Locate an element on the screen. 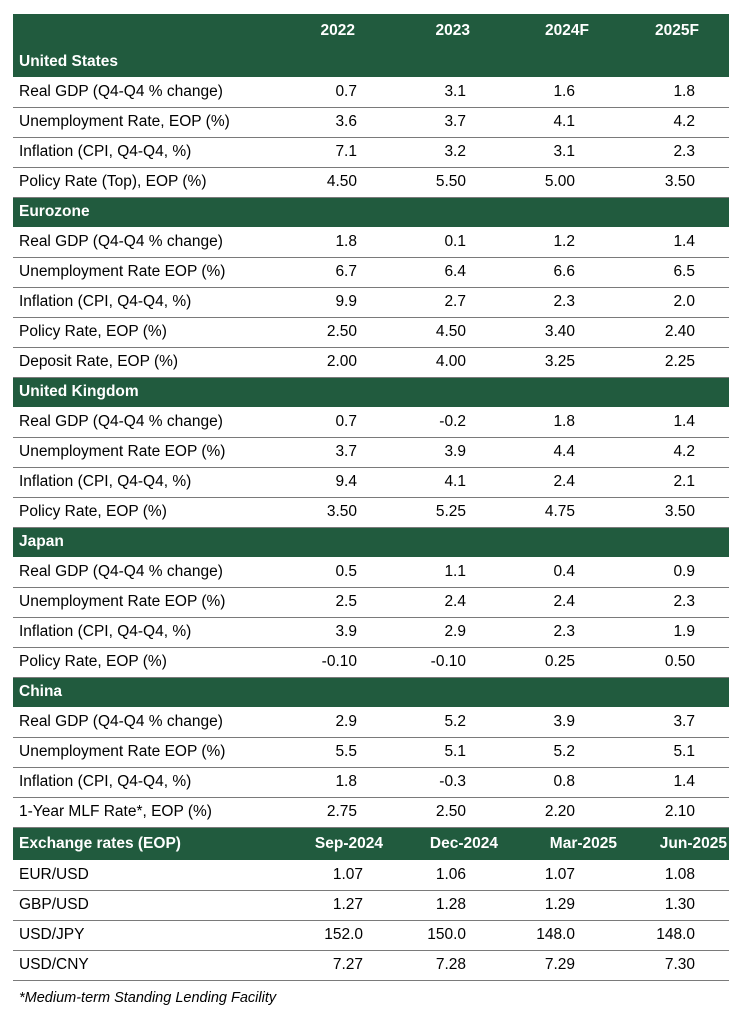 This screenshot has height=1024, width=754. table-row: Inflation (CPI, Q4-Q4, %) 3.9 2.9 2.3 1.9 is located at coordinates (371, 632).